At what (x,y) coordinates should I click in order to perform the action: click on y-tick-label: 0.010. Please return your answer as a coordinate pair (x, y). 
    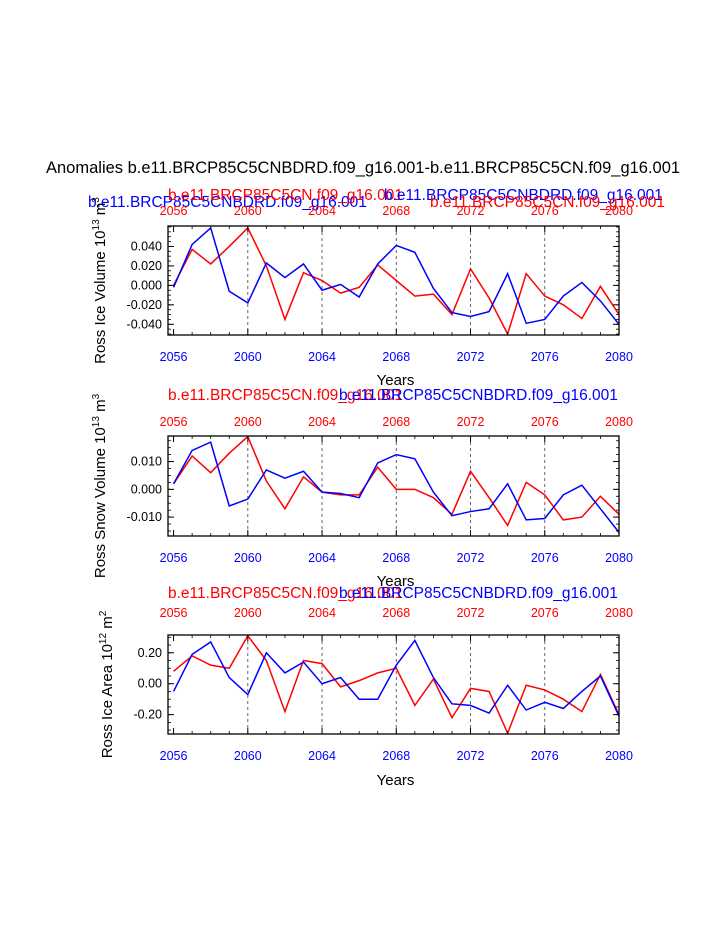
    Looking at the image, I should click on (146, 462).